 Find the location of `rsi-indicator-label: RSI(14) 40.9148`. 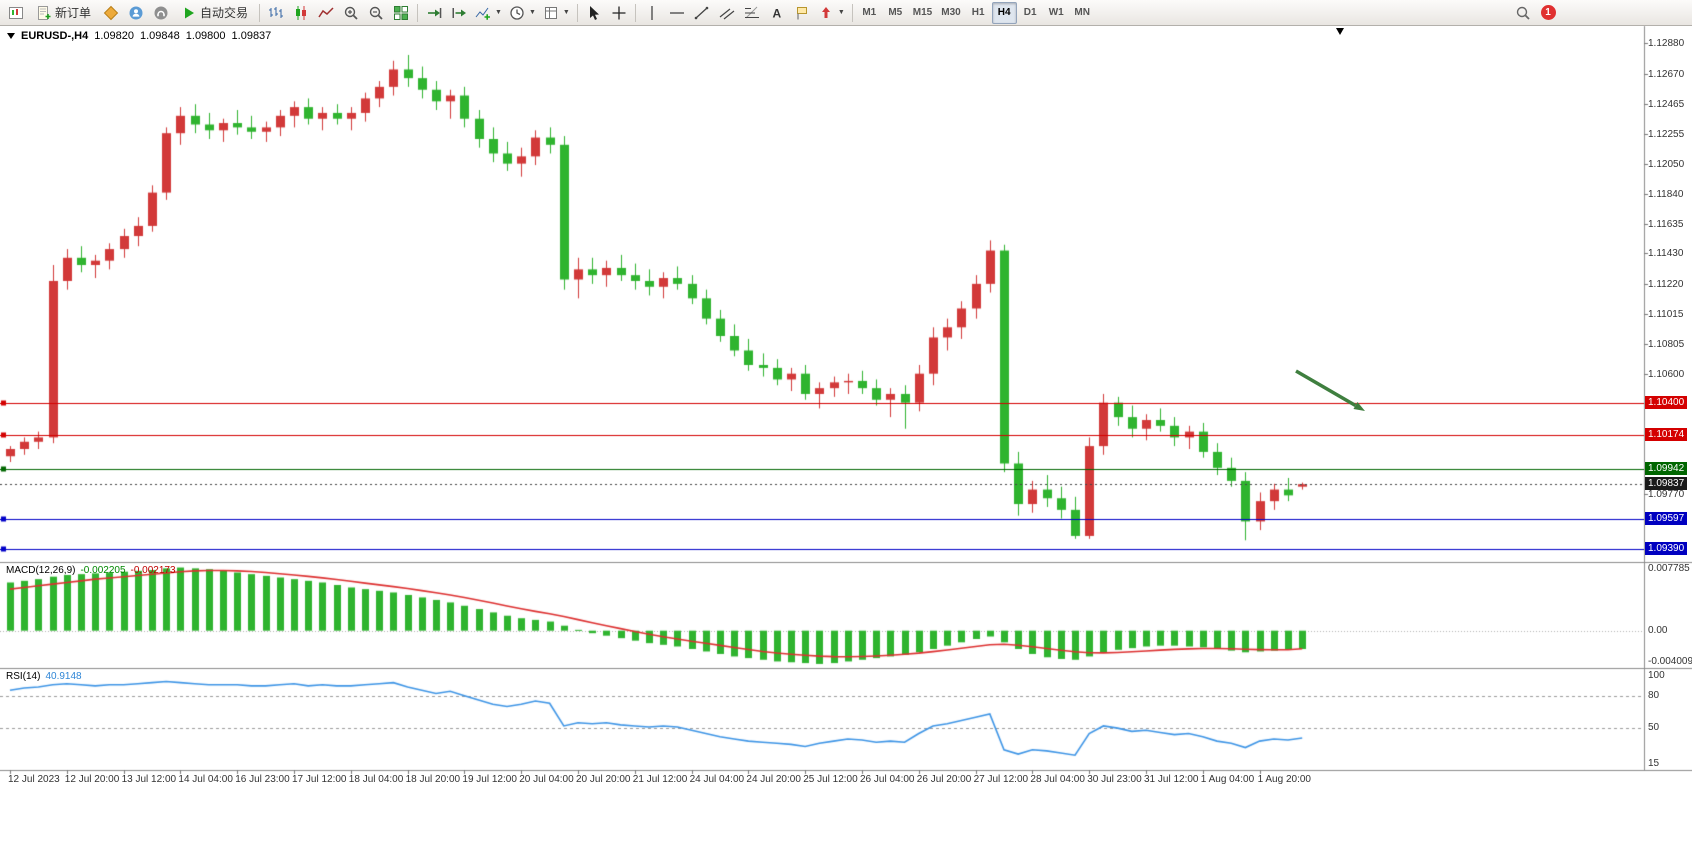

rsi-indicator-label: RSI(14) 40.9148 is located at coordinates (44, 676).